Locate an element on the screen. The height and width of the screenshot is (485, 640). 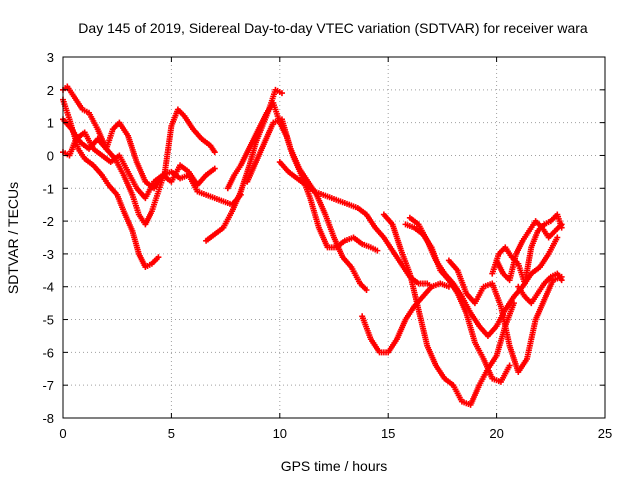
y-tick-label: -5 is located at coordinates (48, 320).